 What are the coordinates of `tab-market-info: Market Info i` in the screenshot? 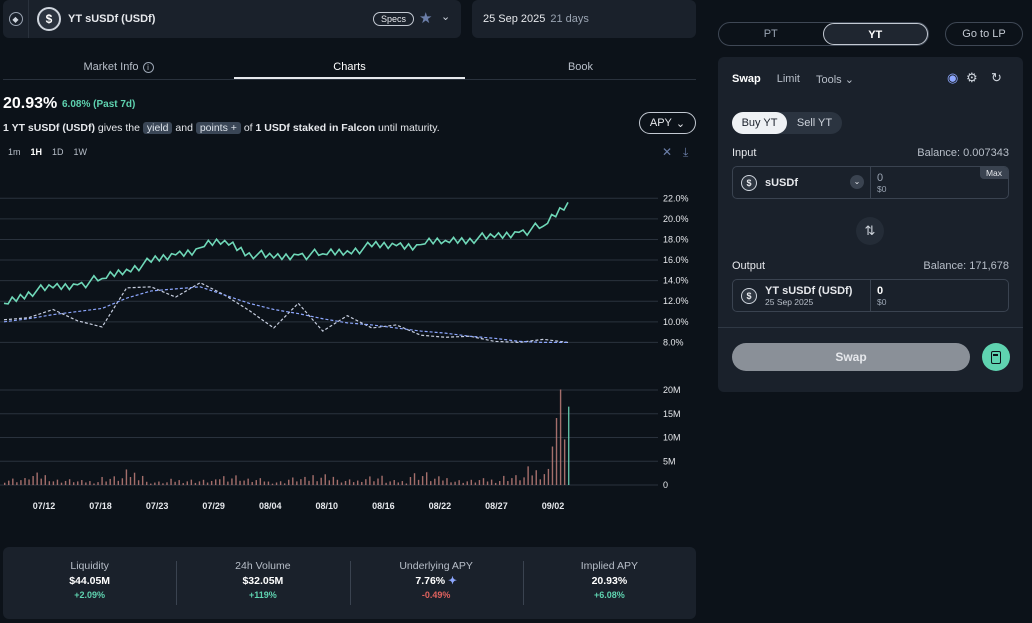 It's located at (118, 67).